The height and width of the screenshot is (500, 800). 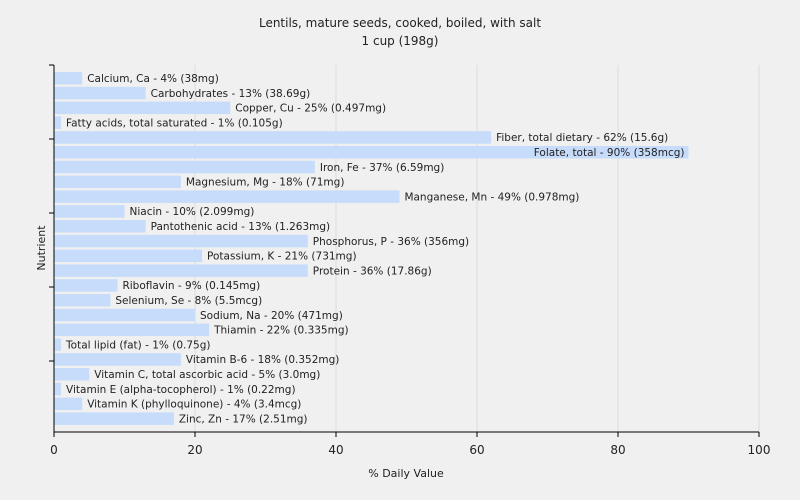 I want to click on bar-label: Magnesium, Mg - 18% (71mg), so click(x=265, y=183).